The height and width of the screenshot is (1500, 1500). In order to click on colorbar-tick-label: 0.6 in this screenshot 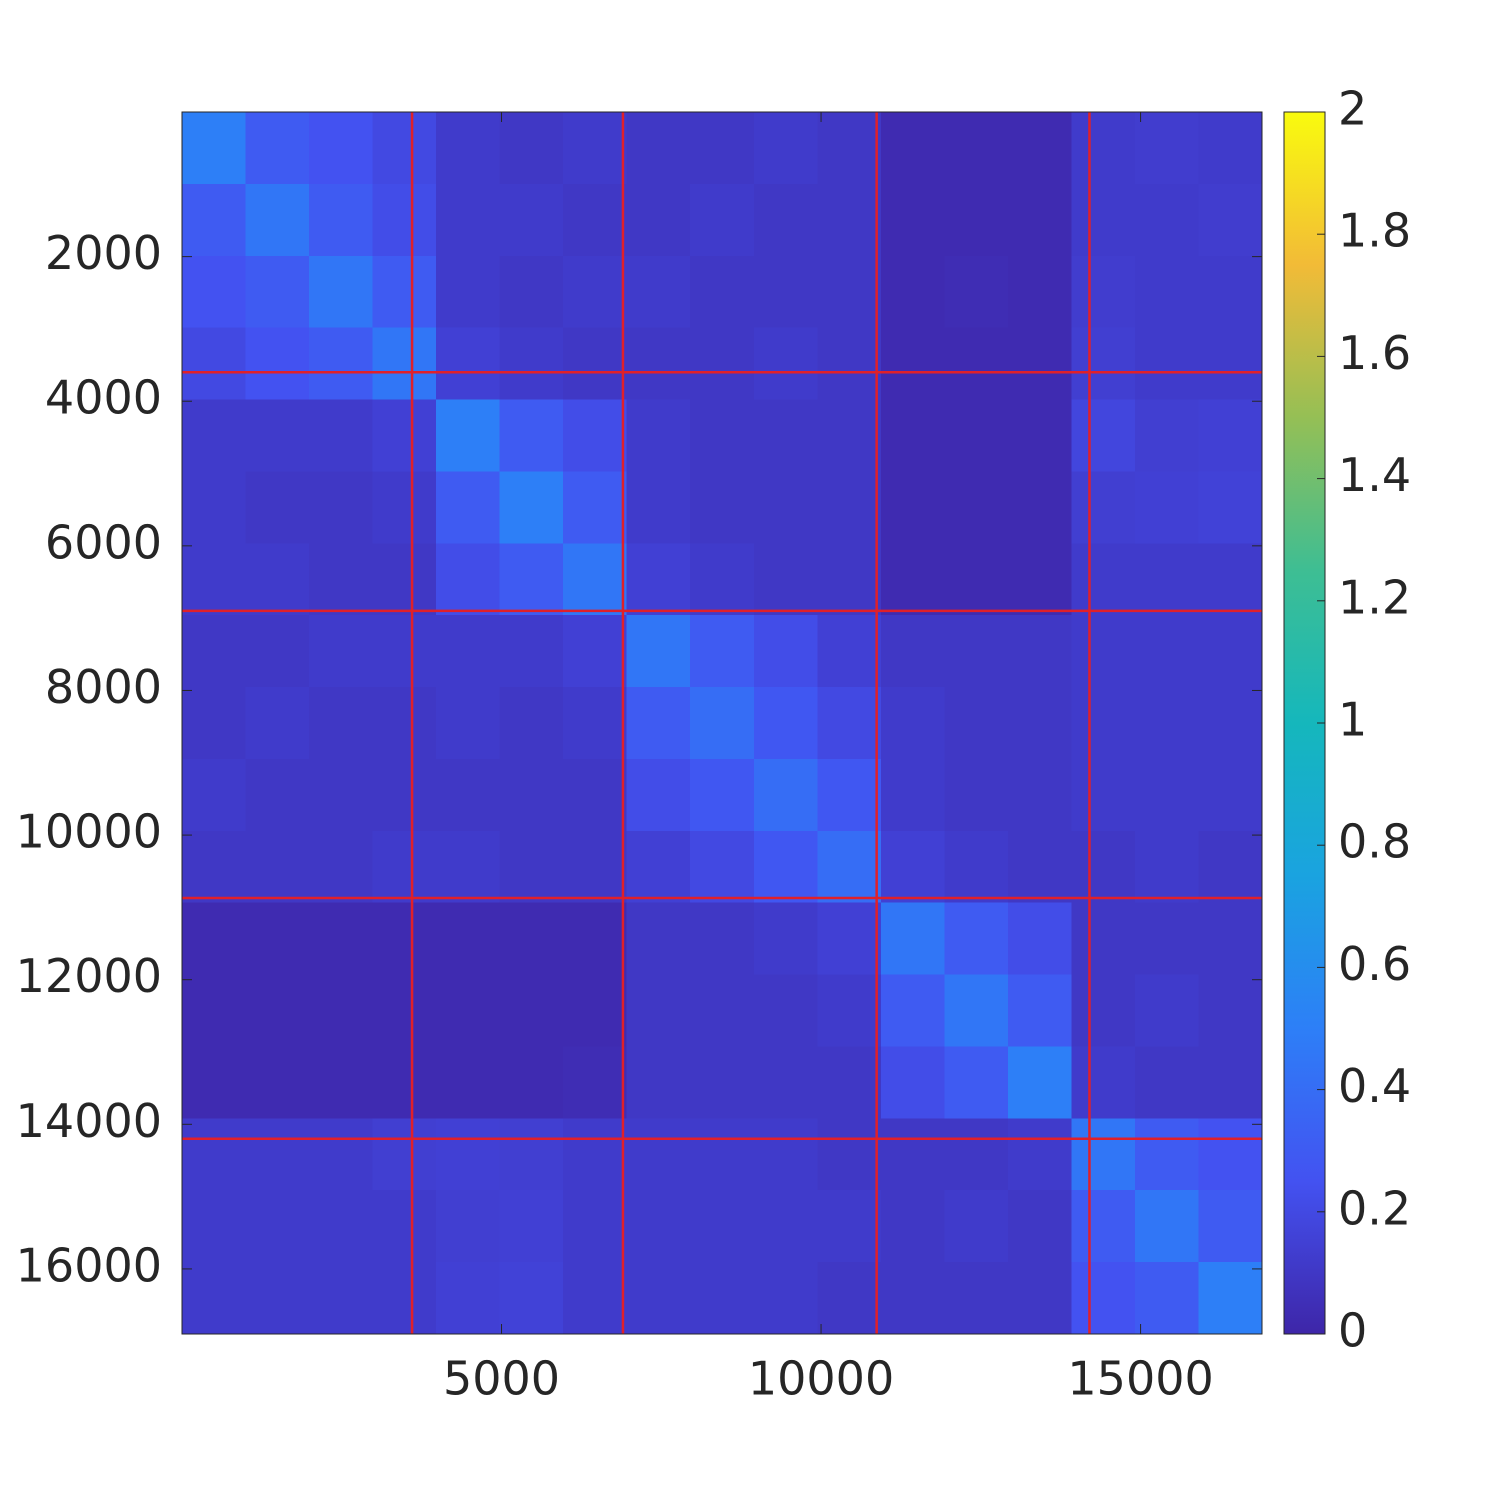, I will do `click(1374, 964)`.